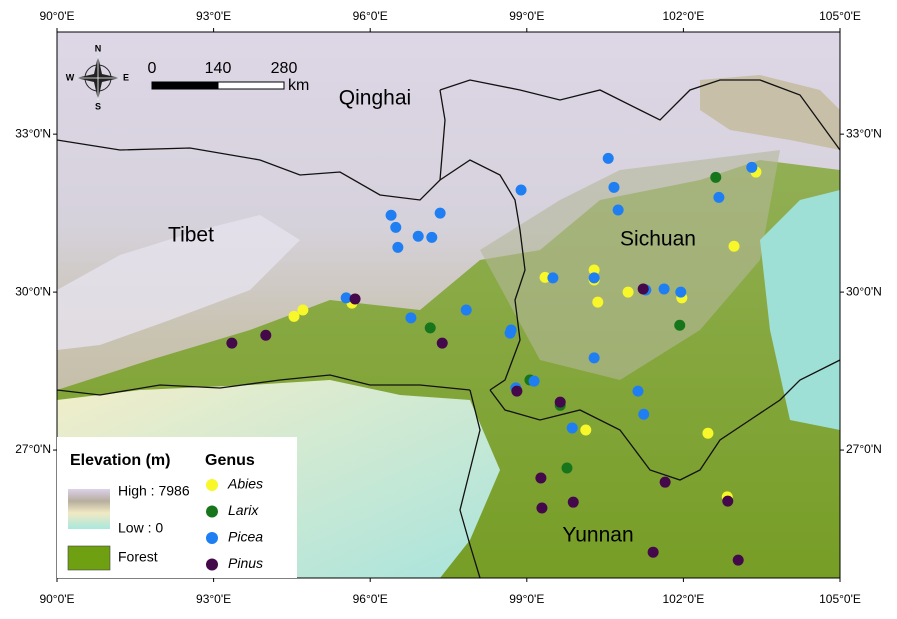 The width and height of the screenshot is (897, 619). What do you see at coordinates (230, 460) in the screenshot?
I see `legend-title: Genus` at bounding box center [230, 460].